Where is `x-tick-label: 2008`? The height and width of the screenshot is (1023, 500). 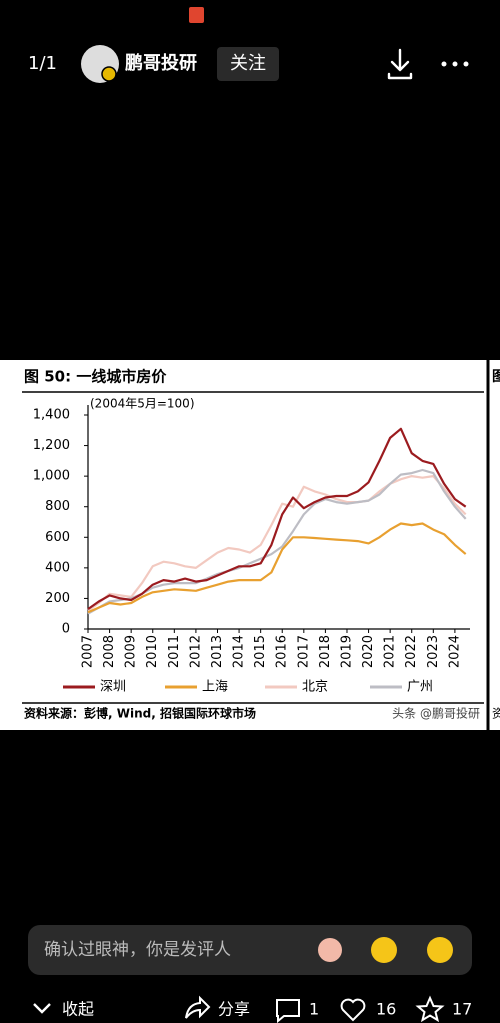 x-tick-label: 2008 is located at coordinates (109, 651).